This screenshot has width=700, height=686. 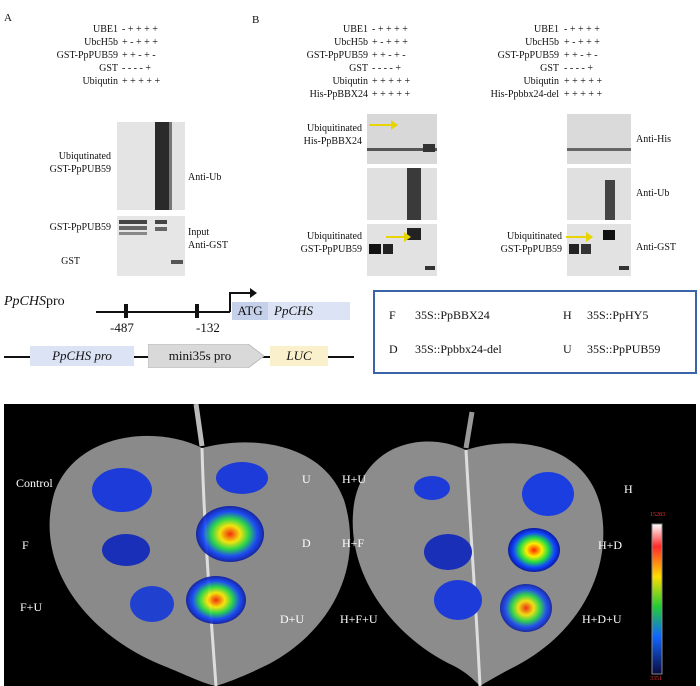 I want to click on blot-label: GST, so click(x=70, y=261).